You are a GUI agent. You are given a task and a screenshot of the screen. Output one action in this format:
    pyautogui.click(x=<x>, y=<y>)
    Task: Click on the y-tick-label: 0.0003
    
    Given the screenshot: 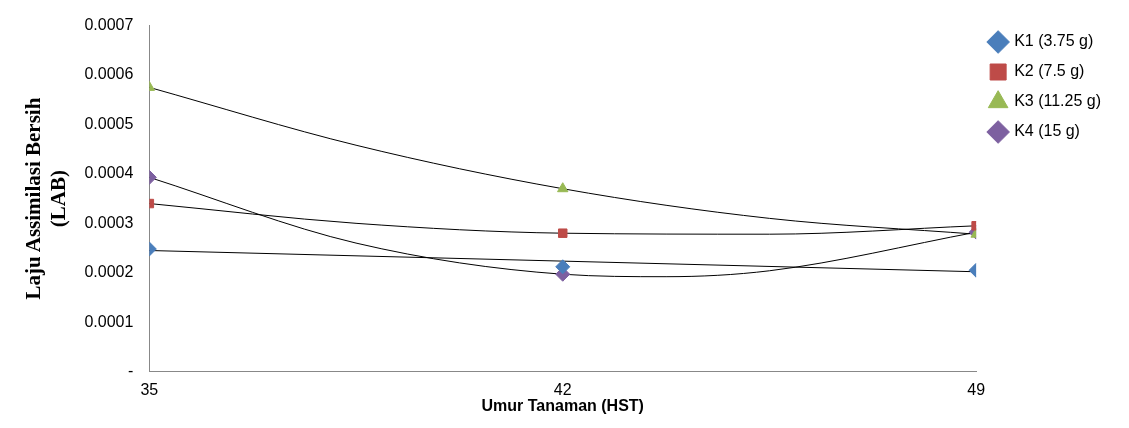 What is the action you would take?
    pyautogui.click(x=109, y=222)
    